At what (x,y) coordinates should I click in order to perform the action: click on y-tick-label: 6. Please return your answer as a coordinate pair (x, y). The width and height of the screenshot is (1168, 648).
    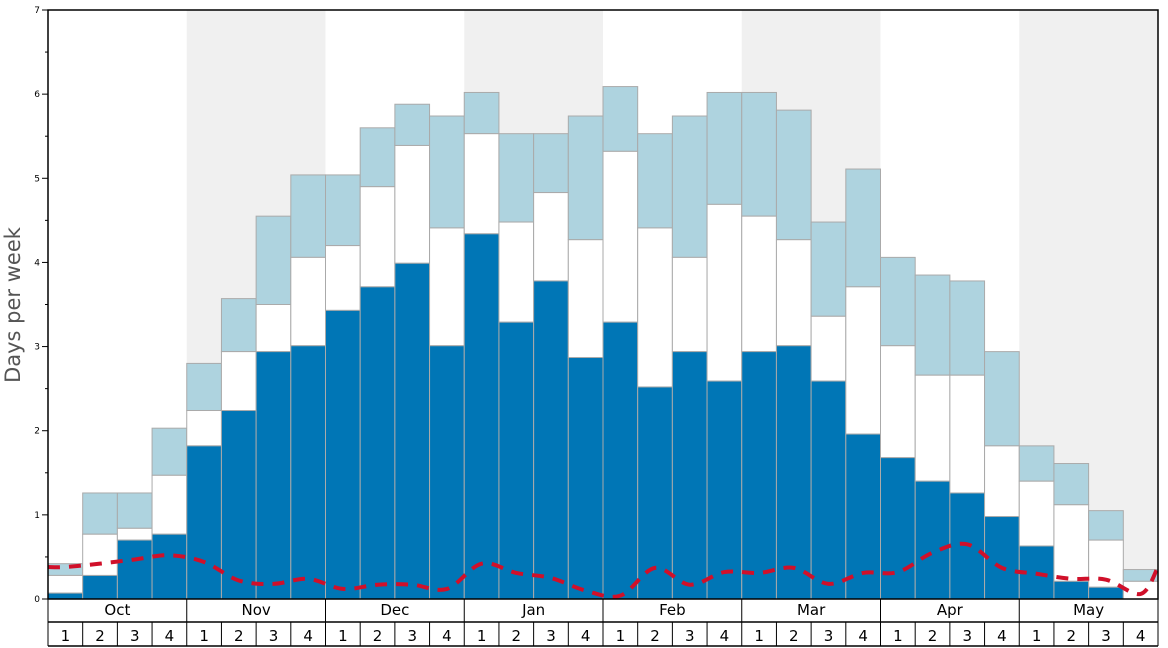
    Looking at the image, I should click on (37, 95).